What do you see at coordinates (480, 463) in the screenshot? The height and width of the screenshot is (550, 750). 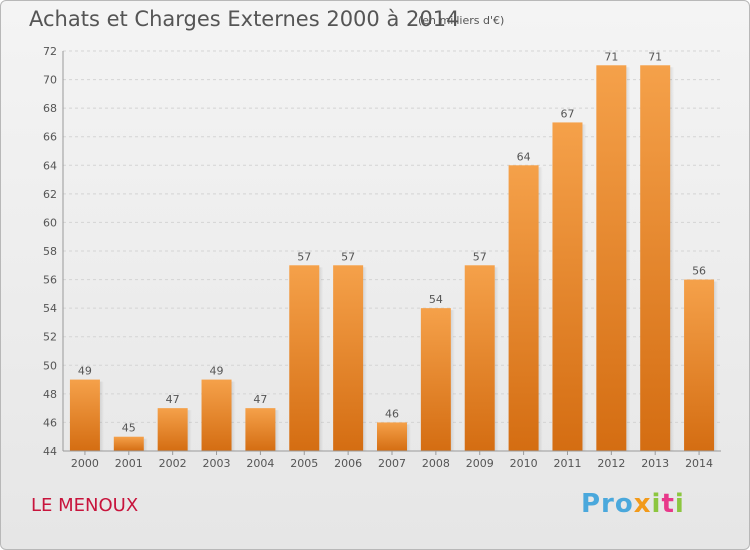 I see `x-tick-label: 2009` at bounding box center [480, 463].